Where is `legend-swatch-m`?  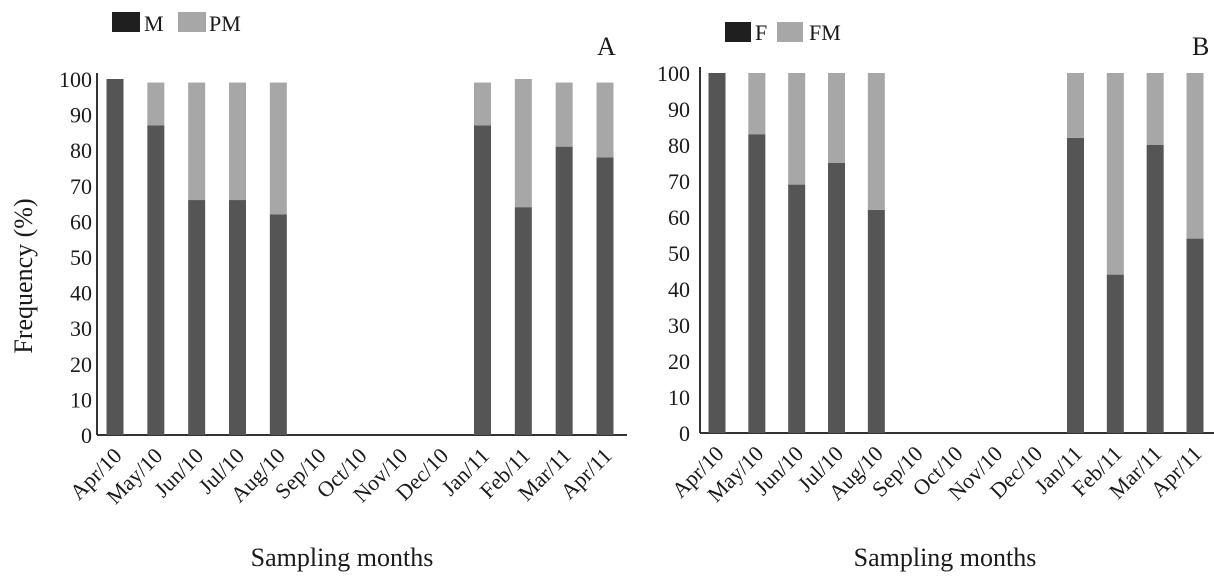
legend-swatch-m is located at coordinates (126, 22).